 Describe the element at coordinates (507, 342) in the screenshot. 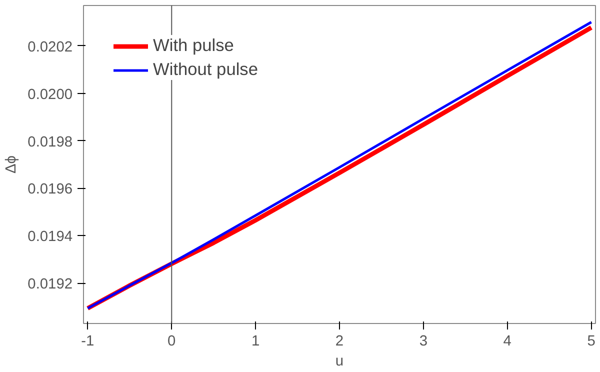

I see `x-tick-label: 4` at that location.